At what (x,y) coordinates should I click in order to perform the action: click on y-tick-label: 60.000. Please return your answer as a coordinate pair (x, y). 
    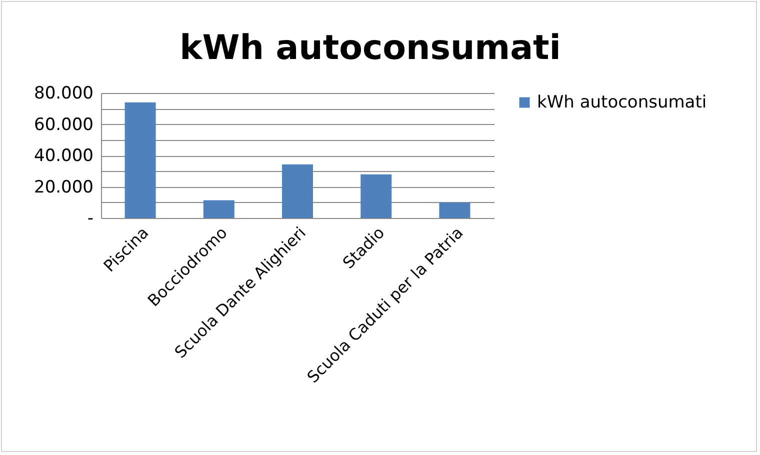
    Looking at the image, I should click on (64, 124).